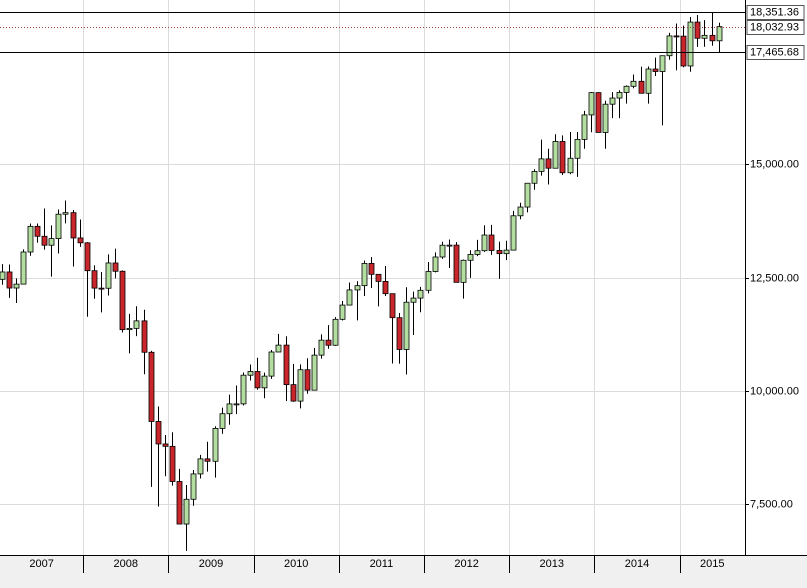  I want to click on x-tick-label: 2013, so click(552, 564).